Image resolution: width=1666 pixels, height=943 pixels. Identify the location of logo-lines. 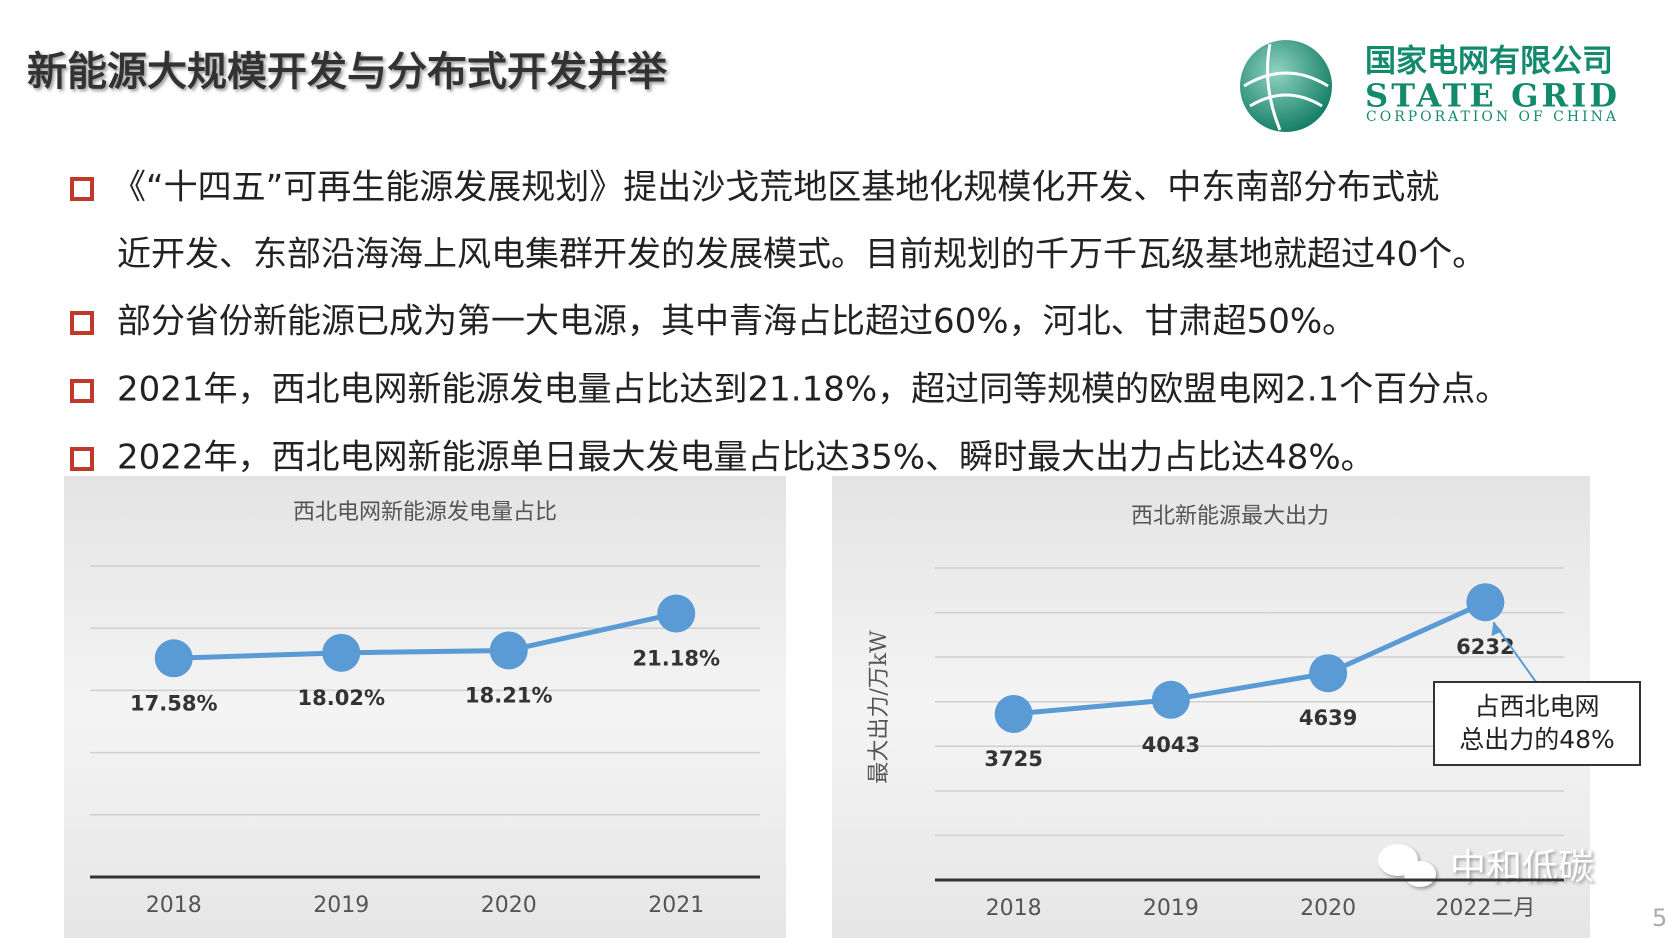
(1286, 87).